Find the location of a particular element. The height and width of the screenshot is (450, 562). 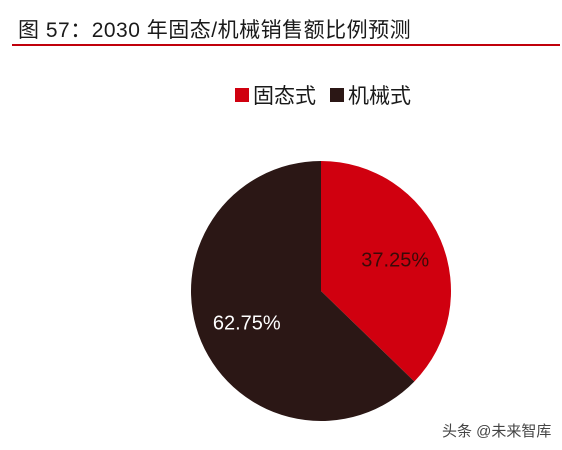

chart-legend: 固态式 机械式 is located at coordinates (330, 95).